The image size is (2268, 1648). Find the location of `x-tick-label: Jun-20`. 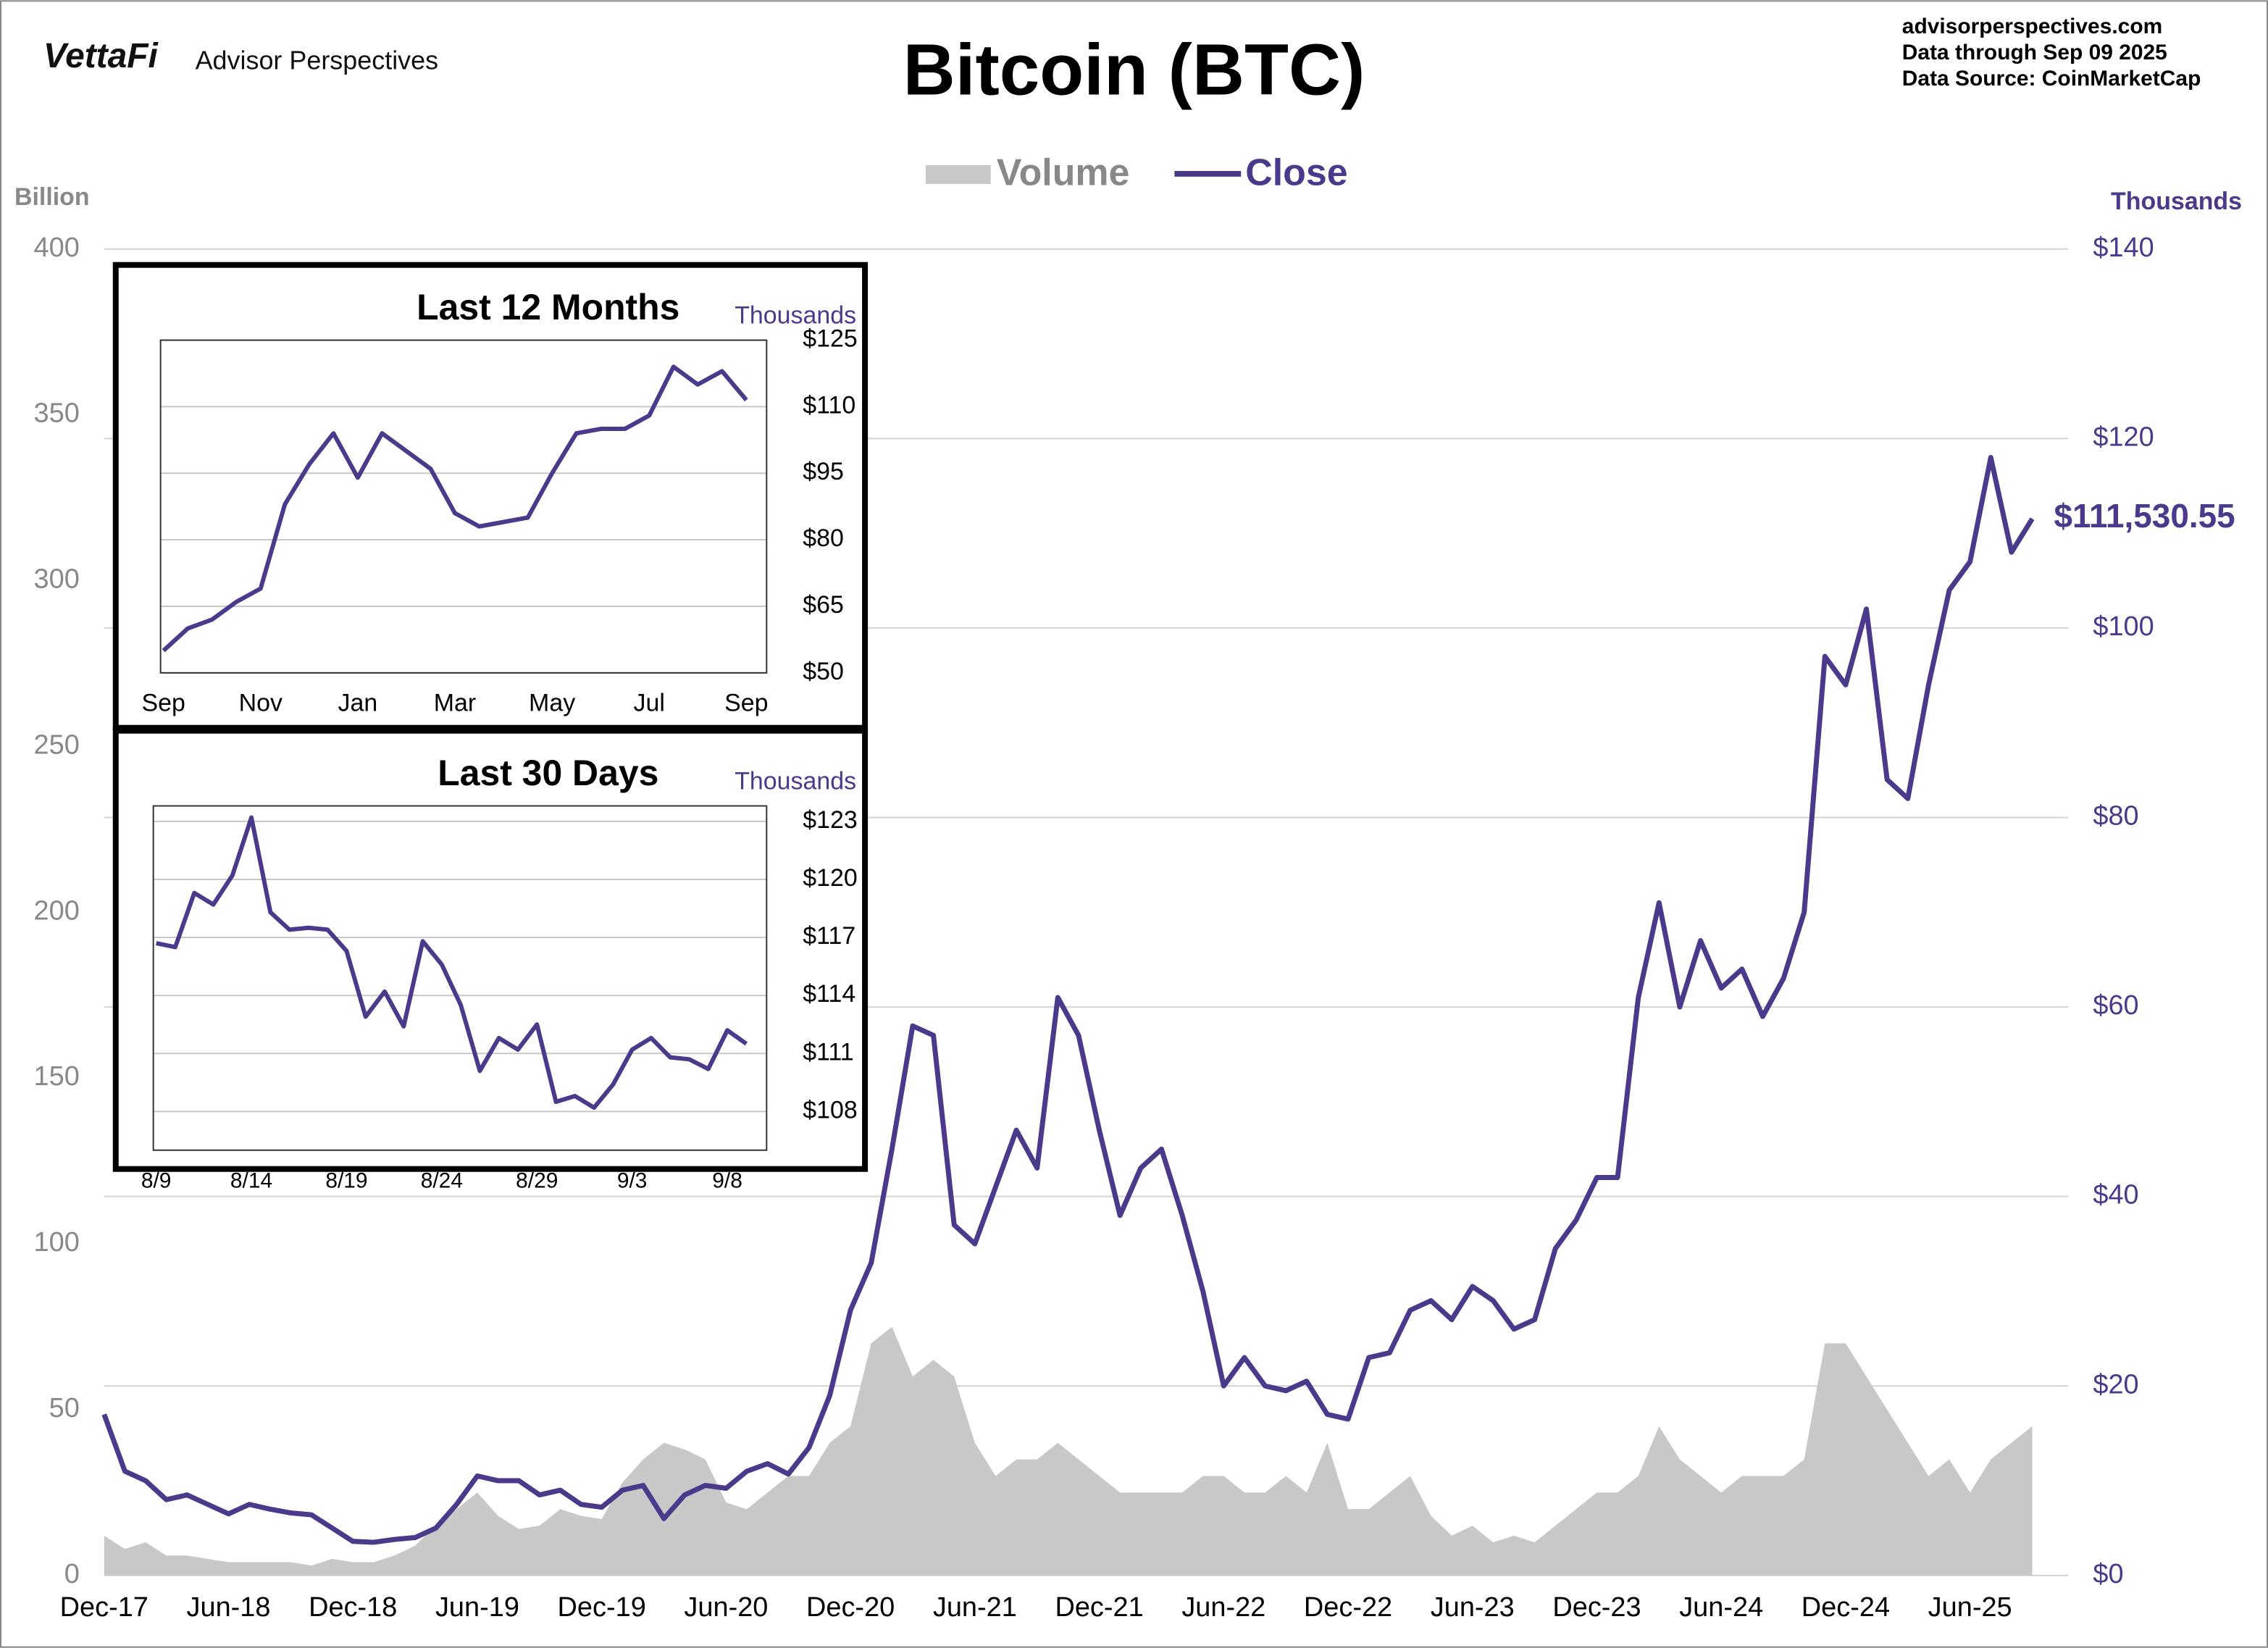

x-tick-label: Jun-20 is located at coordinates (726, 1607).